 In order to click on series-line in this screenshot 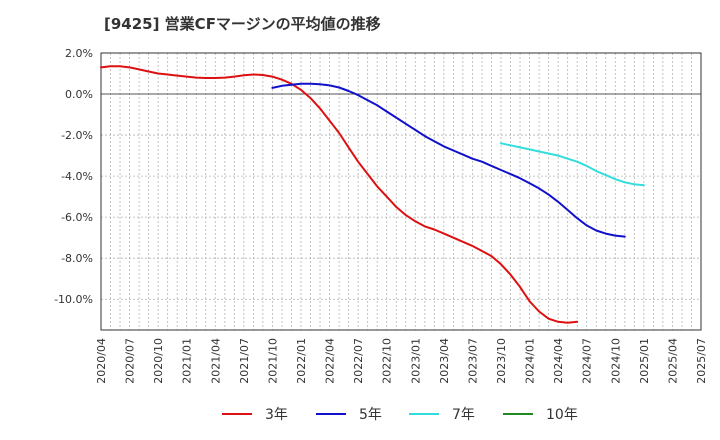, I will do `click(572, 164)`.